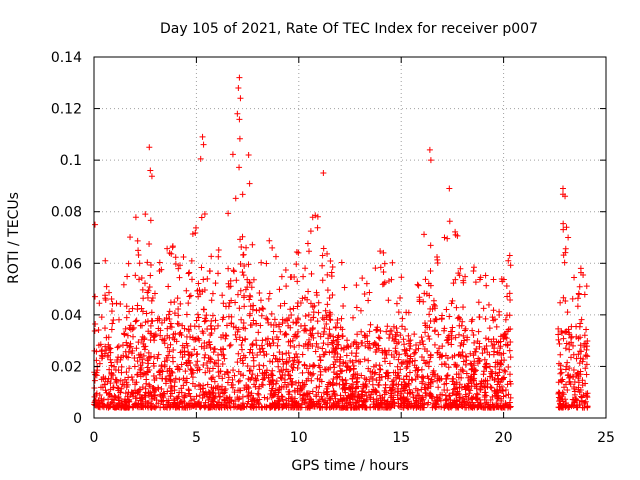  What do you see at coordinates (66, 316) in the screenshot?
I see `y-tick-label: 0.04` at bounding box center [66, 316].